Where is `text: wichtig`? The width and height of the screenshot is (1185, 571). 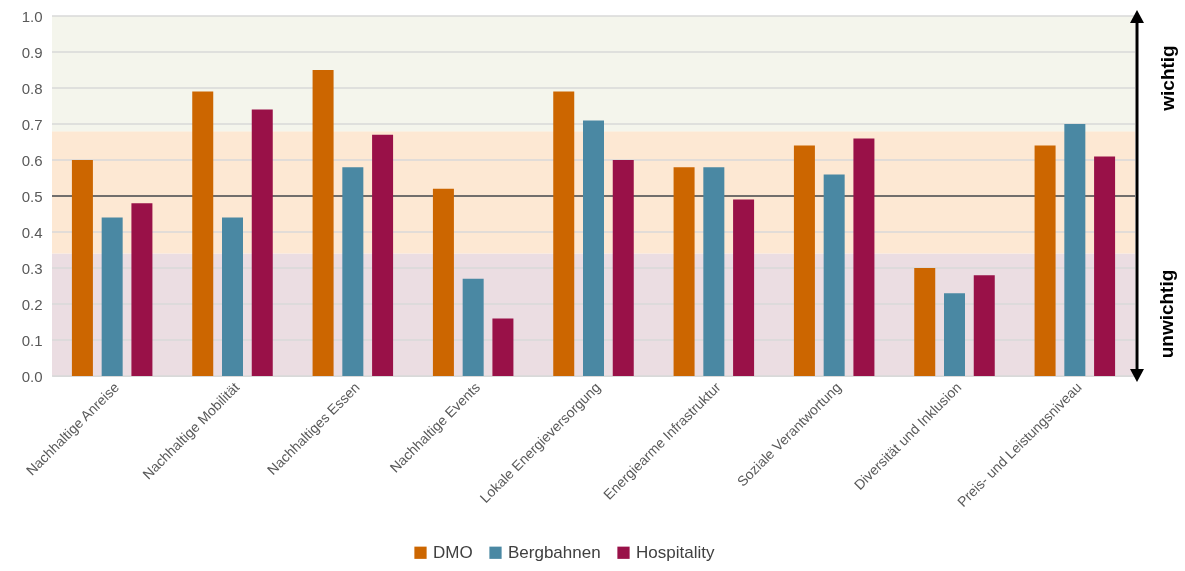 text: wichtig is located at coordinates (1167, 78).